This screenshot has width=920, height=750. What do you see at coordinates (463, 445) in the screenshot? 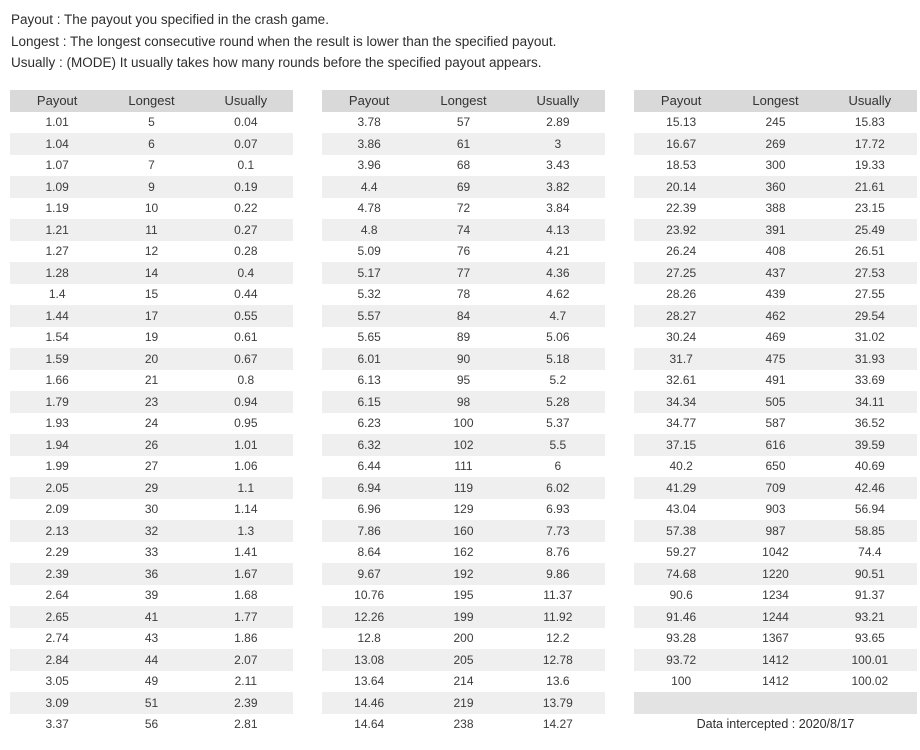
I see `table-row: 6.32 102 5.5` at bounding box center [463, 445].